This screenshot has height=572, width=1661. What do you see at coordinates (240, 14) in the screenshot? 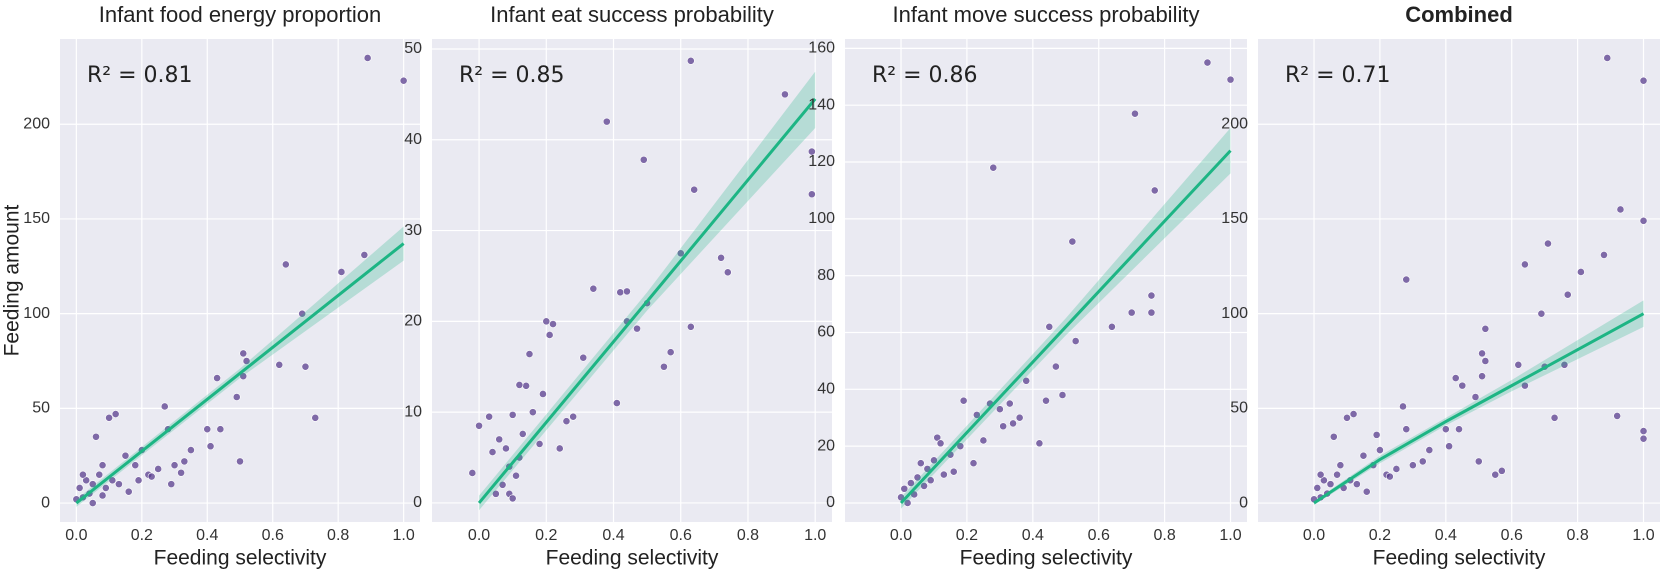
I see `subplot-title: Infant food energy proportion` at bounding box center [240, 14].